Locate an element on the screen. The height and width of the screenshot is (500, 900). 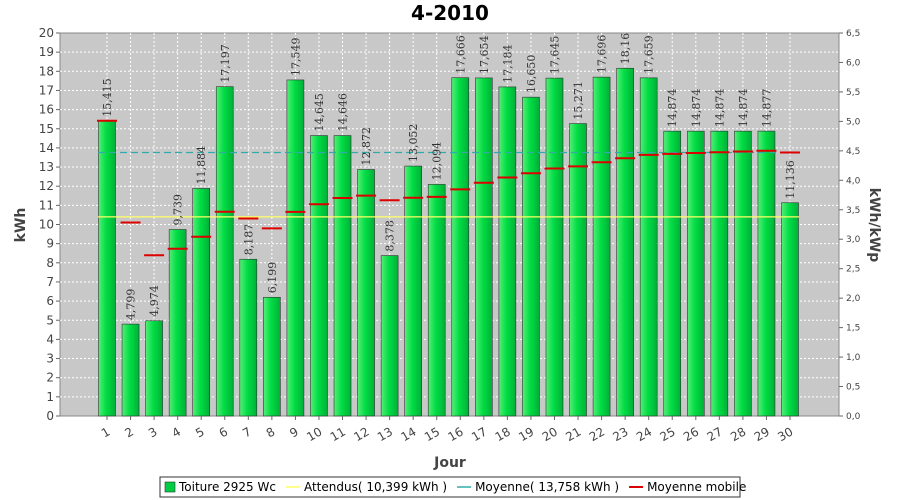
bar-value-label: 17,659 is located at coordinates (649, 54).